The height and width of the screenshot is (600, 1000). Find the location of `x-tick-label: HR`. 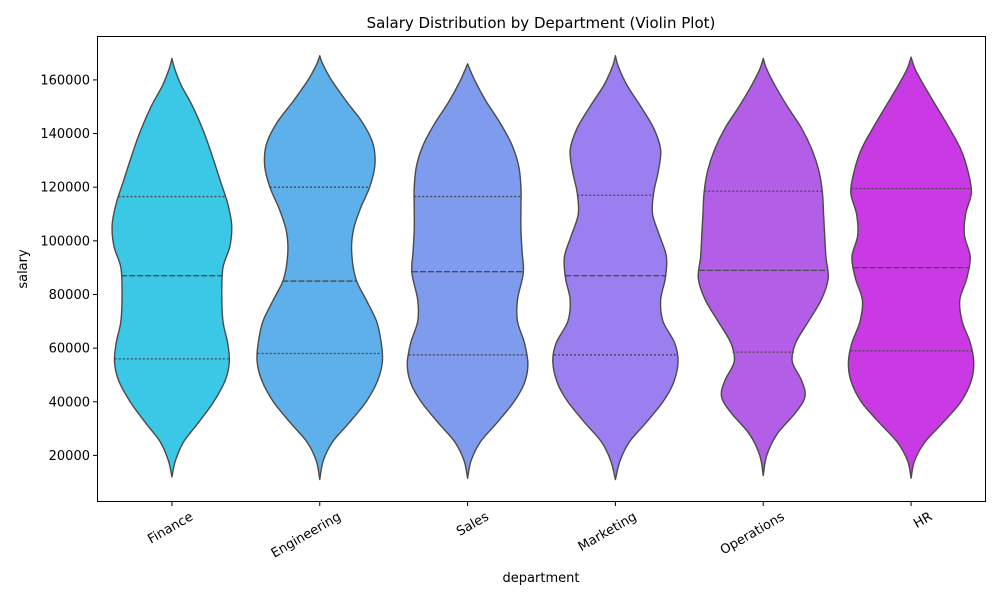

x-tick-label: HR is located at coordinates (923, 520).